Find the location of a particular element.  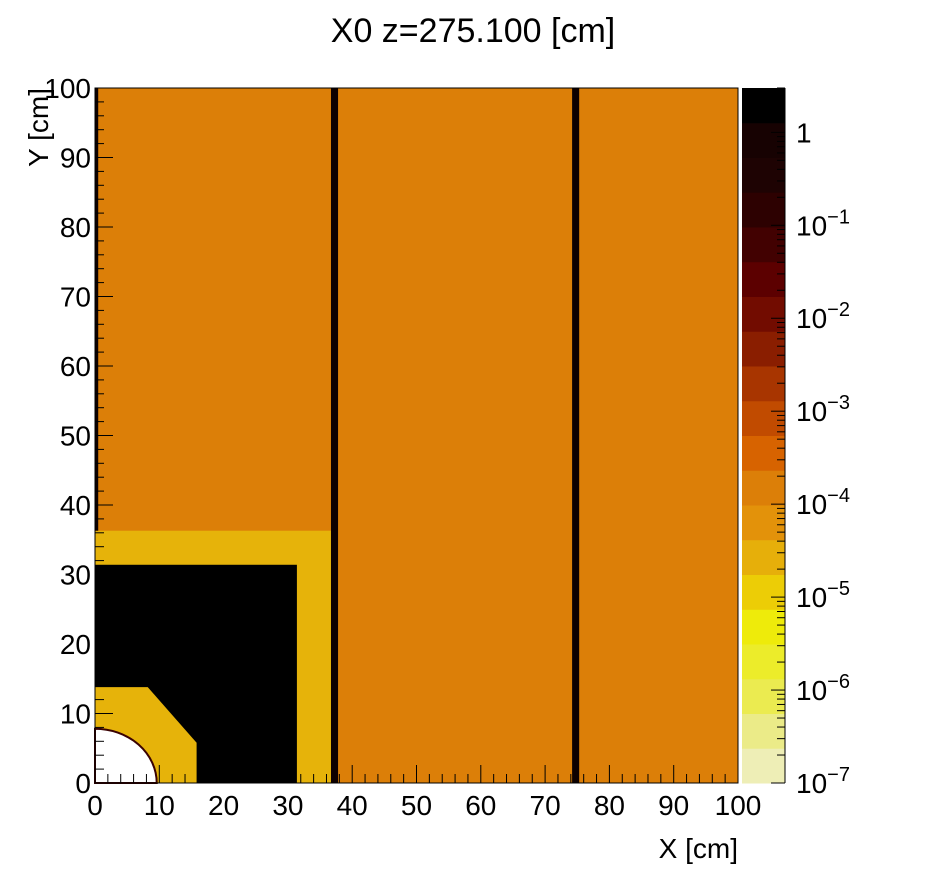

x-tick-label: 70 is located at coordinates (545, 805).